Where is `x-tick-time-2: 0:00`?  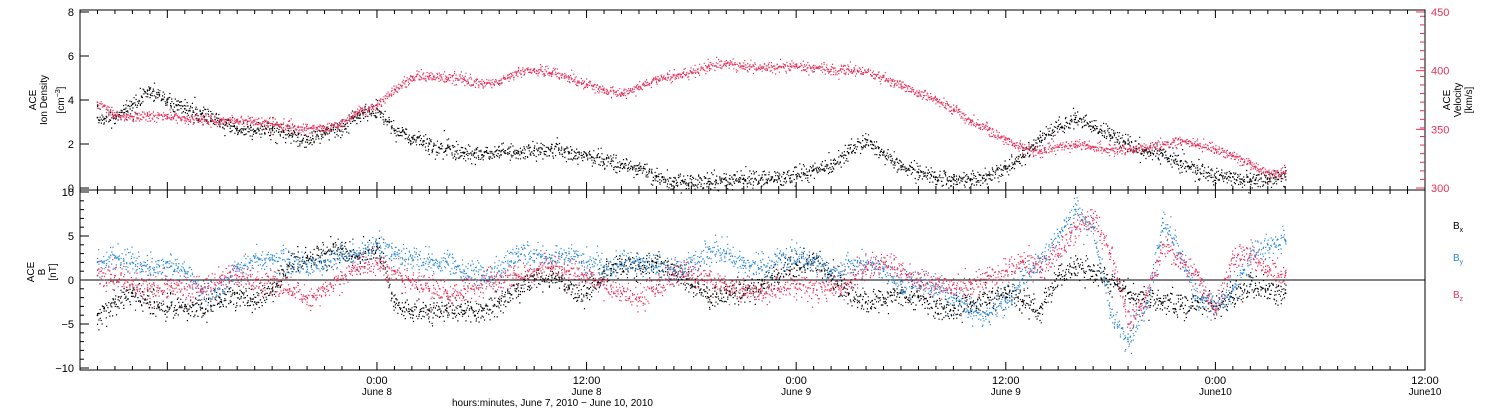 x-tick-time-2: 0:00 is located at coordinates (795, 381).